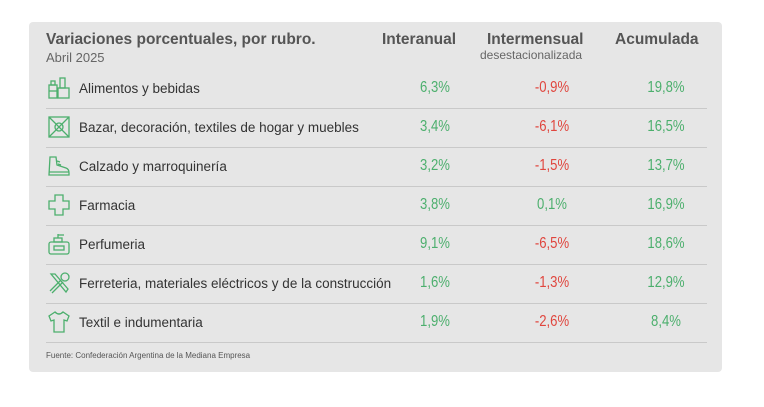  Describe the element at coordinates (419, 39) in the screenshot. I see `column-header-interanual: Interanual` at that location.